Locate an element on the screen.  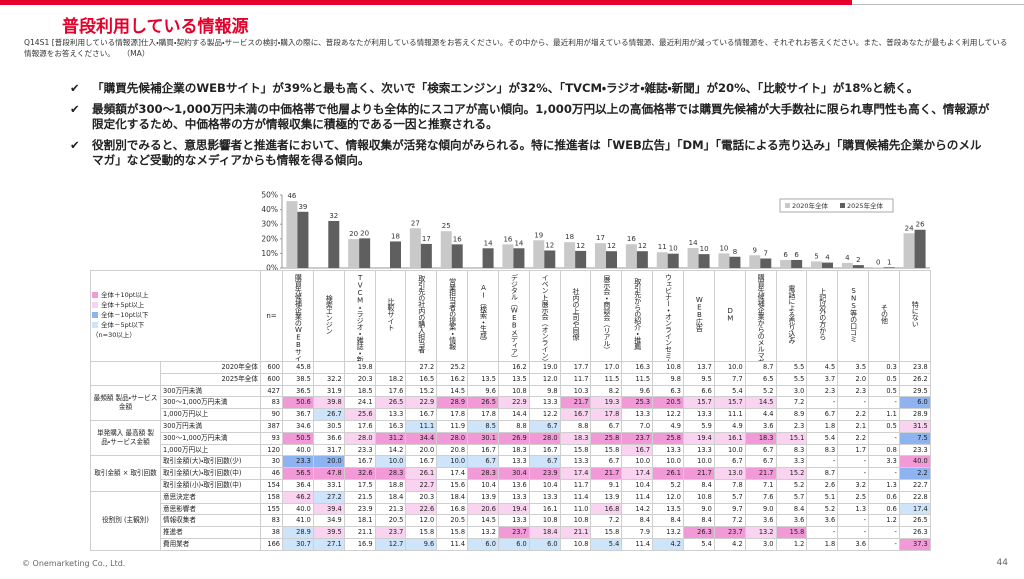
table-cell: 5.9 is located at coordinates (698, 426).